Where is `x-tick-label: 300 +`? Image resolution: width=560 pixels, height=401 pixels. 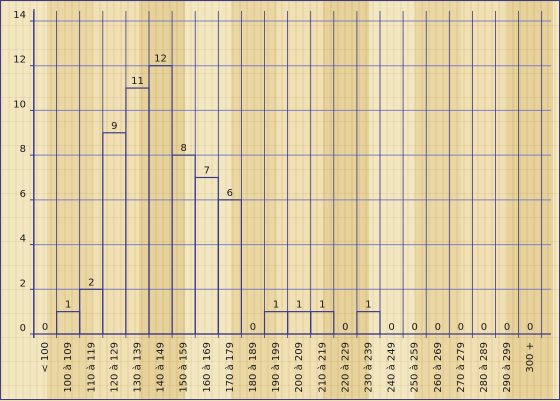 x-tick-label: 300 + is located at coordinates (530, 357).